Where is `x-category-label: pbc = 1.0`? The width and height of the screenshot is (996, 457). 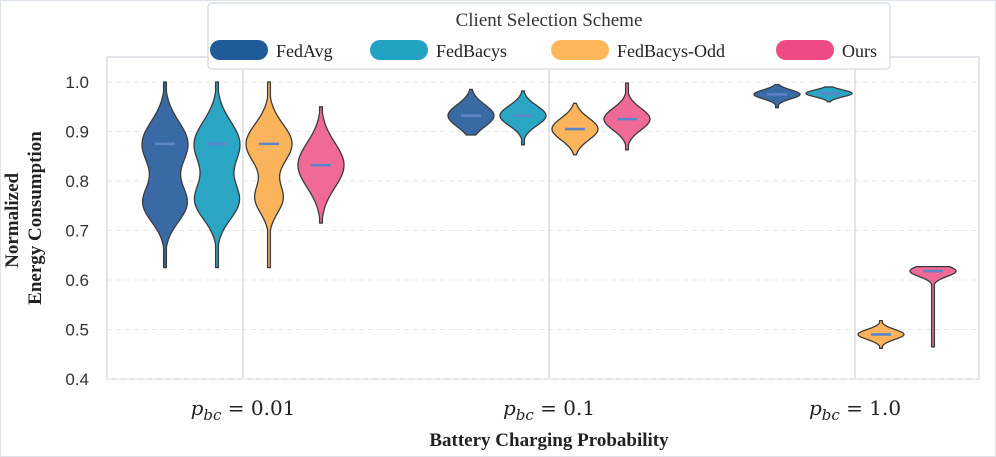 x-category-label: pbc = 1.0 is located at coordinates (855, 410).